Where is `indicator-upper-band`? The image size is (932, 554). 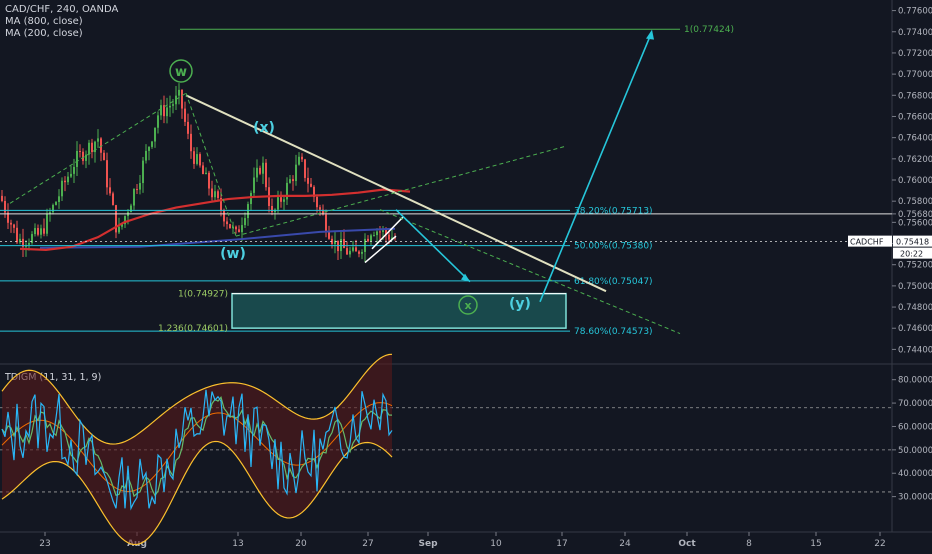 indicator-upper-band is located at coordinates (197, 399).